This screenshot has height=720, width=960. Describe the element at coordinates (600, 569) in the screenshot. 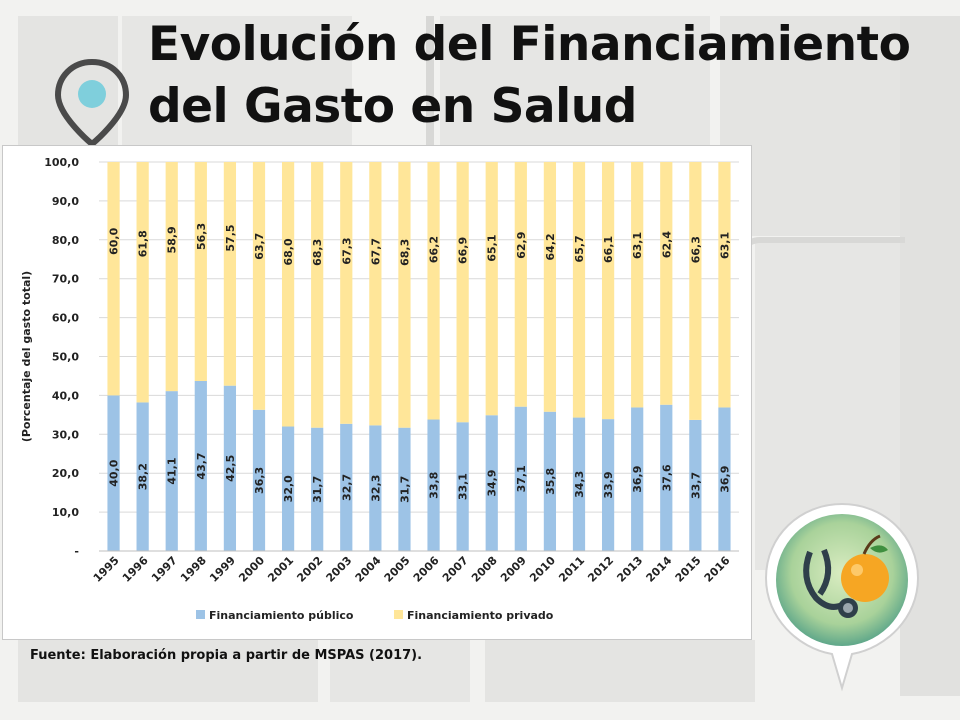

I see `x-tick-label: 2012` at that location.